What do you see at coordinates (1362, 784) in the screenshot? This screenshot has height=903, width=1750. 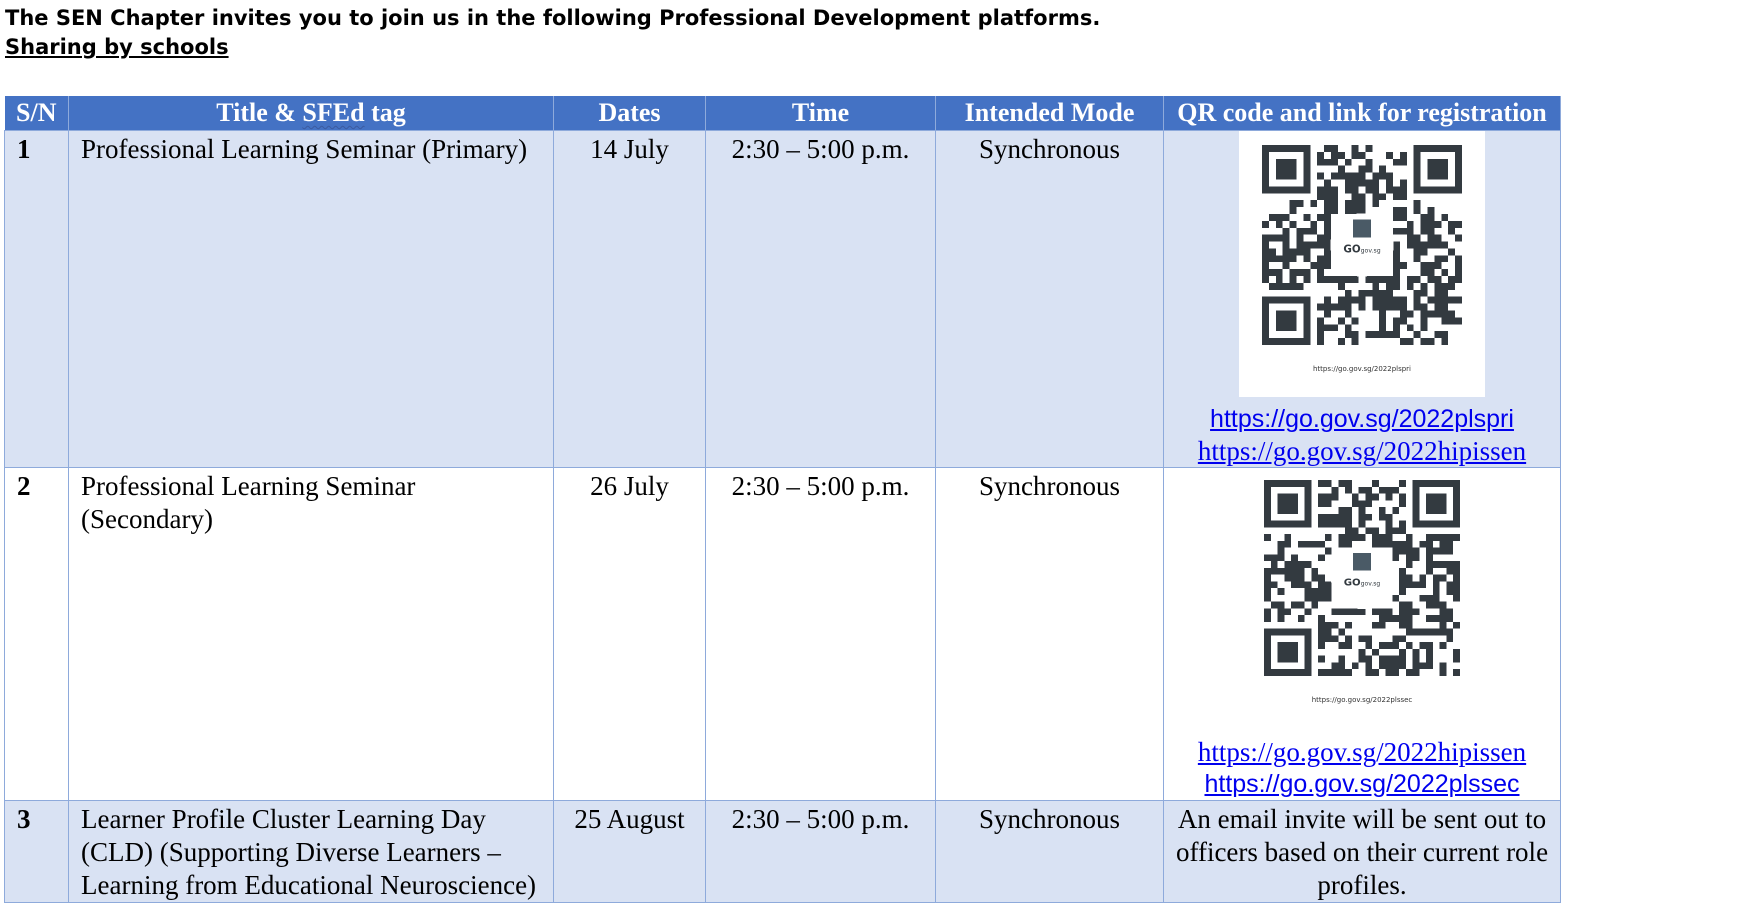 I see `registration-link: https://go.gov.sg/2022plssec` at bounding box center [1362, 784].